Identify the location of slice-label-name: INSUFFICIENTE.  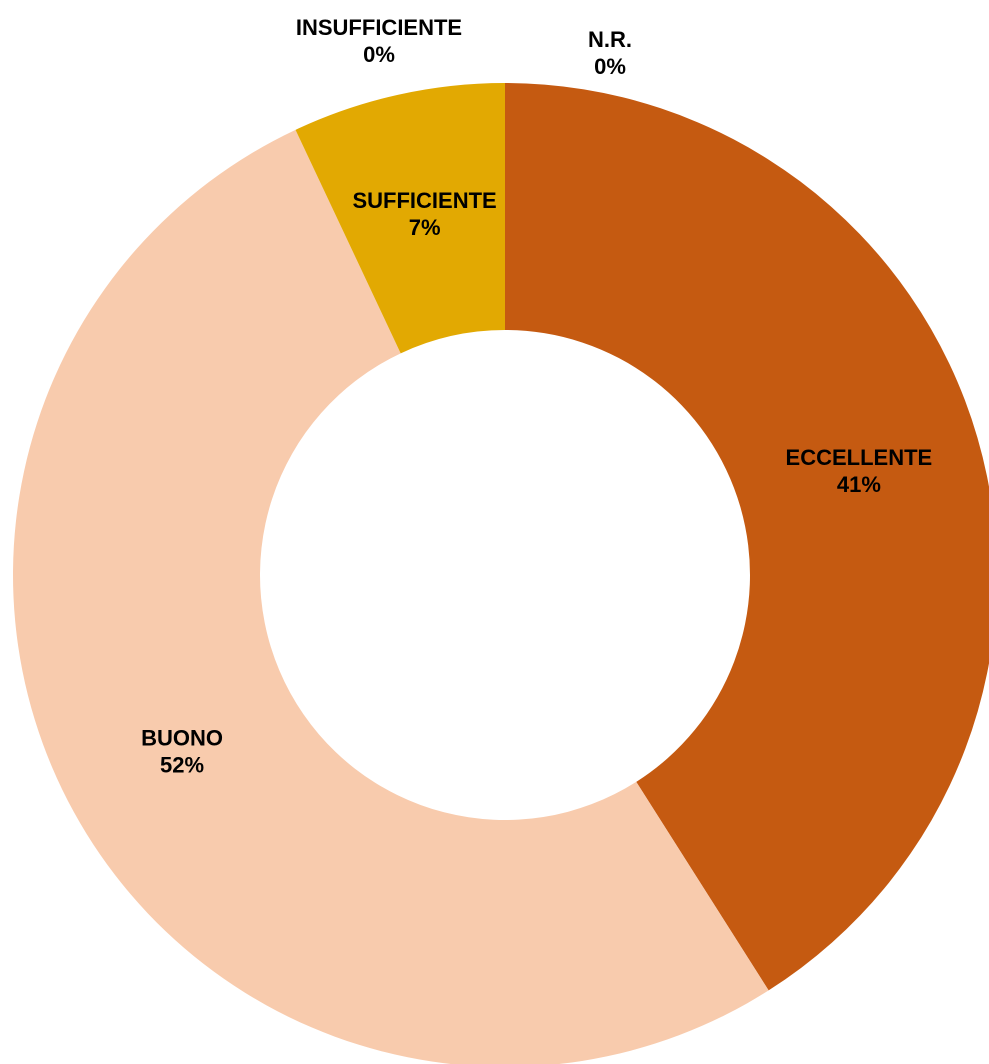
(379, 27).